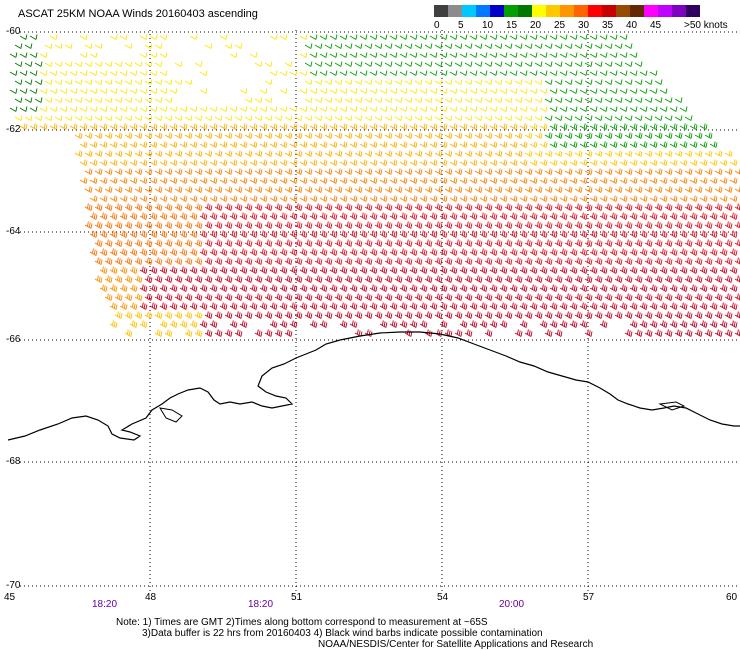  What do you see at coordinates (553, 11) in the screenshot?
I see `scale-swatch` at bounding box center [553, 11].